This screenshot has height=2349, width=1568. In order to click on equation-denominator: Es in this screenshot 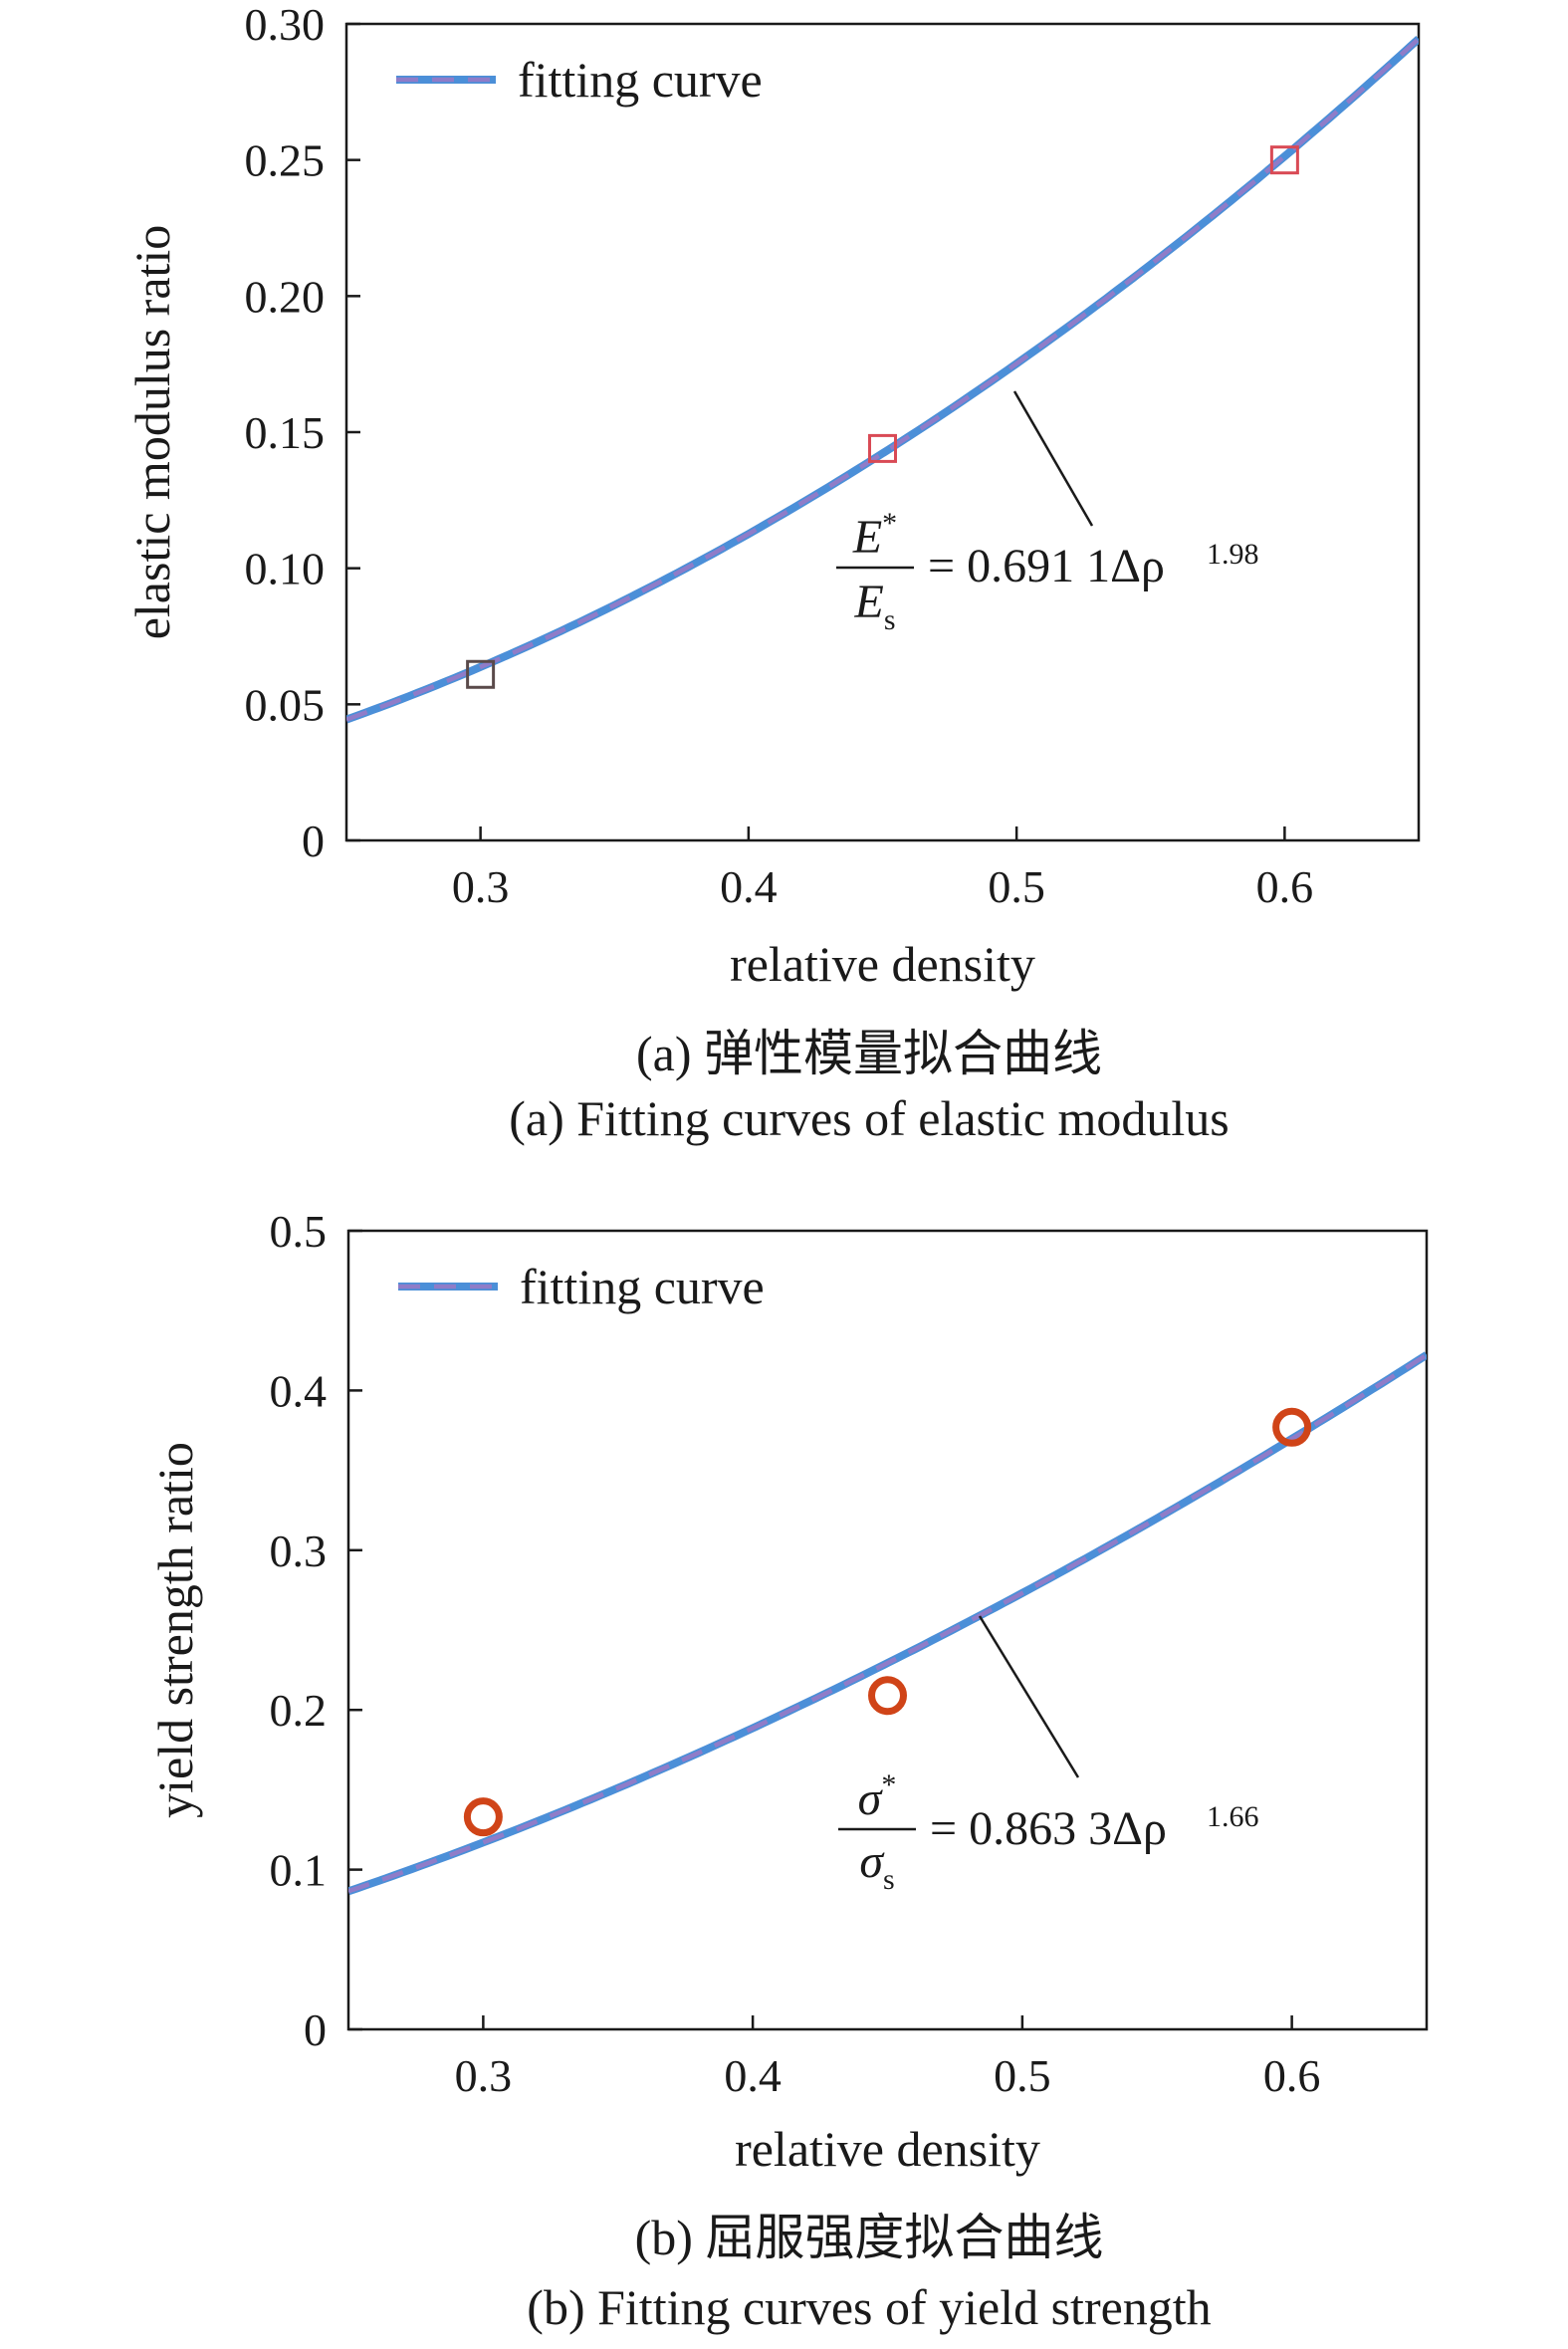, I will do `click(874, 606)`.